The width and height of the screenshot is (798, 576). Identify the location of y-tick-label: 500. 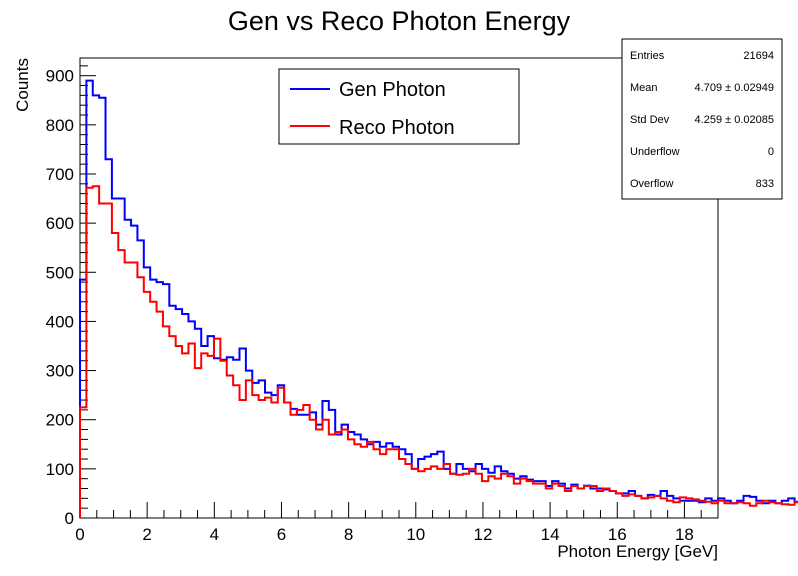
(60, 272).